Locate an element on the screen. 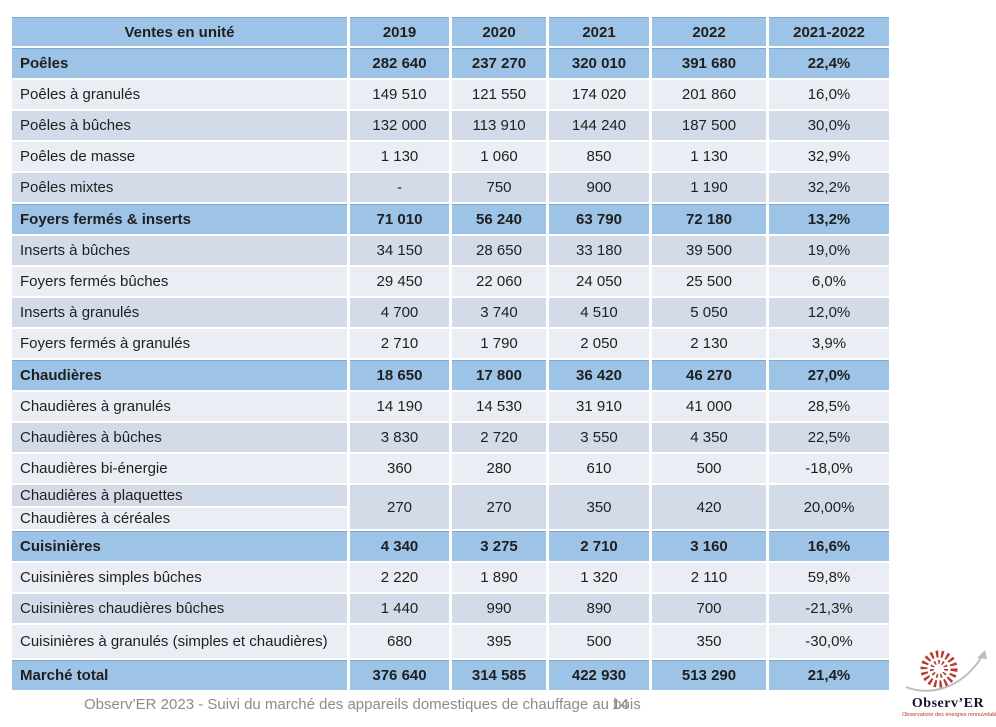 This screenshot has height=727, width=996. row-label: Chaudières is located at coordinates (179, 375).